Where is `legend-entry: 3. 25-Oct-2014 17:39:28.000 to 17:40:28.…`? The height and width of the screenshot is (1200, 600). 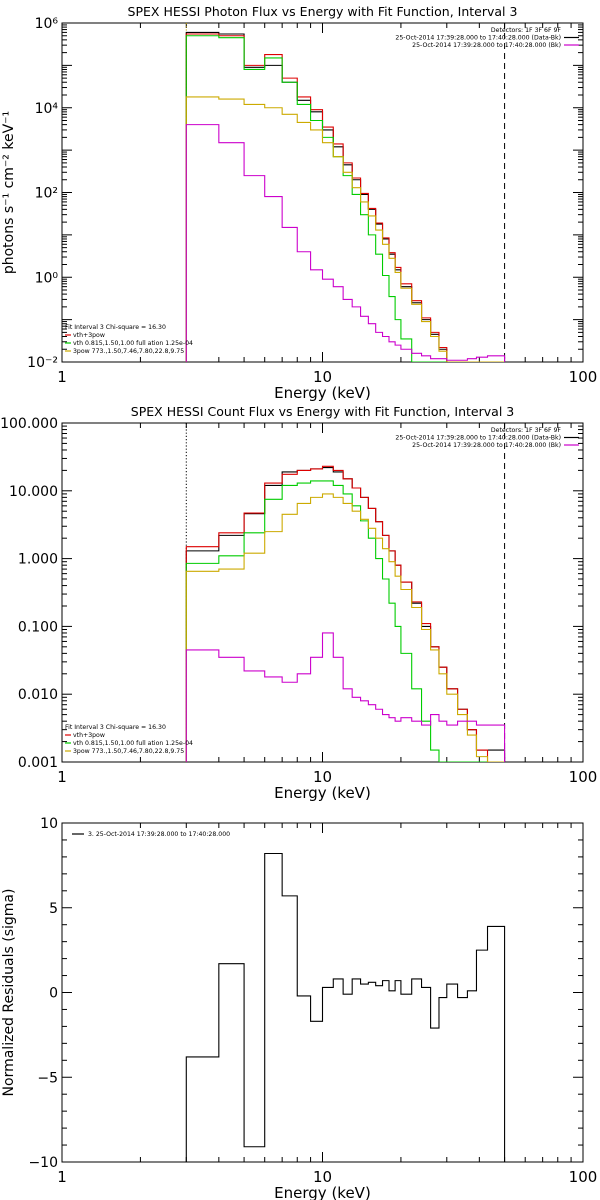
legend-entry: 3. 25-Oct-2014 17:39:28.000 to 17:40:28.… is located at coordinates (159, 834).